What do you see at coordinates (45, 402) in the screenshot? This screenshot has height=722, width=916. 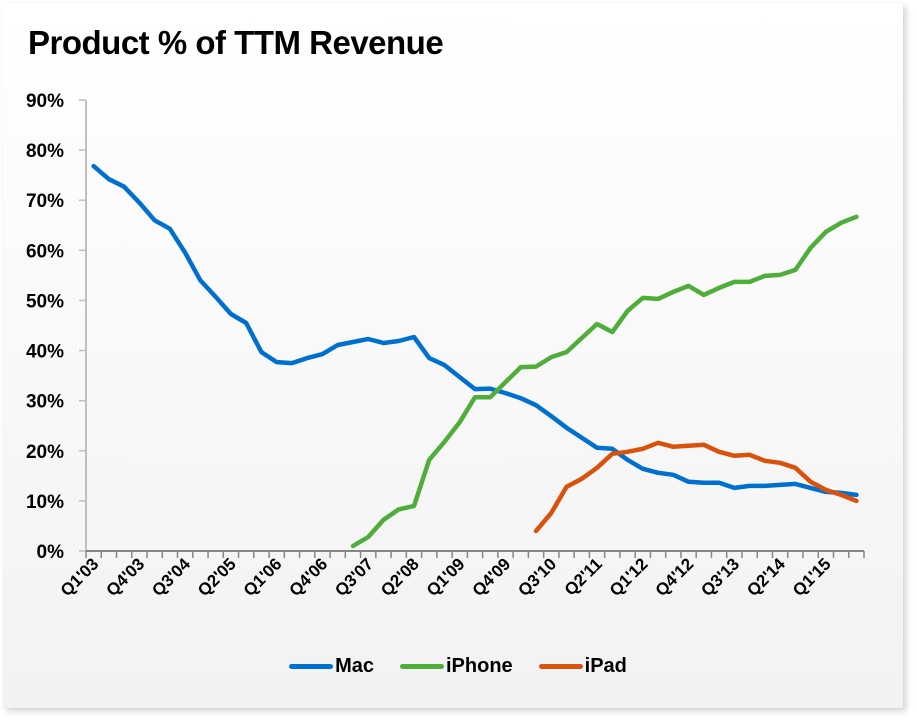 I see `y-tick-label: 30%` at bounding box center [45, 402].